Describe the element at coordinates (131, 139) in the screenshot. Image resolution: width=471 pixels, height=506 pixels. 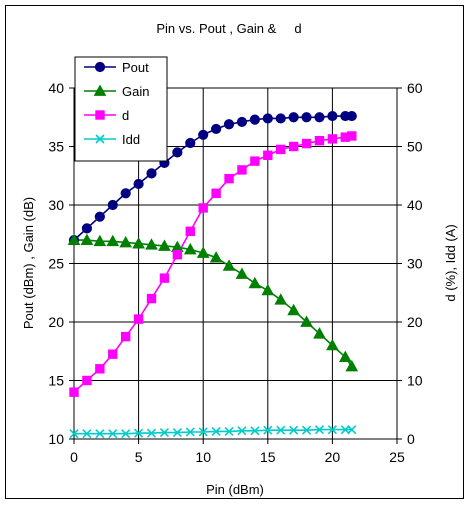
I see `legend-idd-label: Idd` at that location.